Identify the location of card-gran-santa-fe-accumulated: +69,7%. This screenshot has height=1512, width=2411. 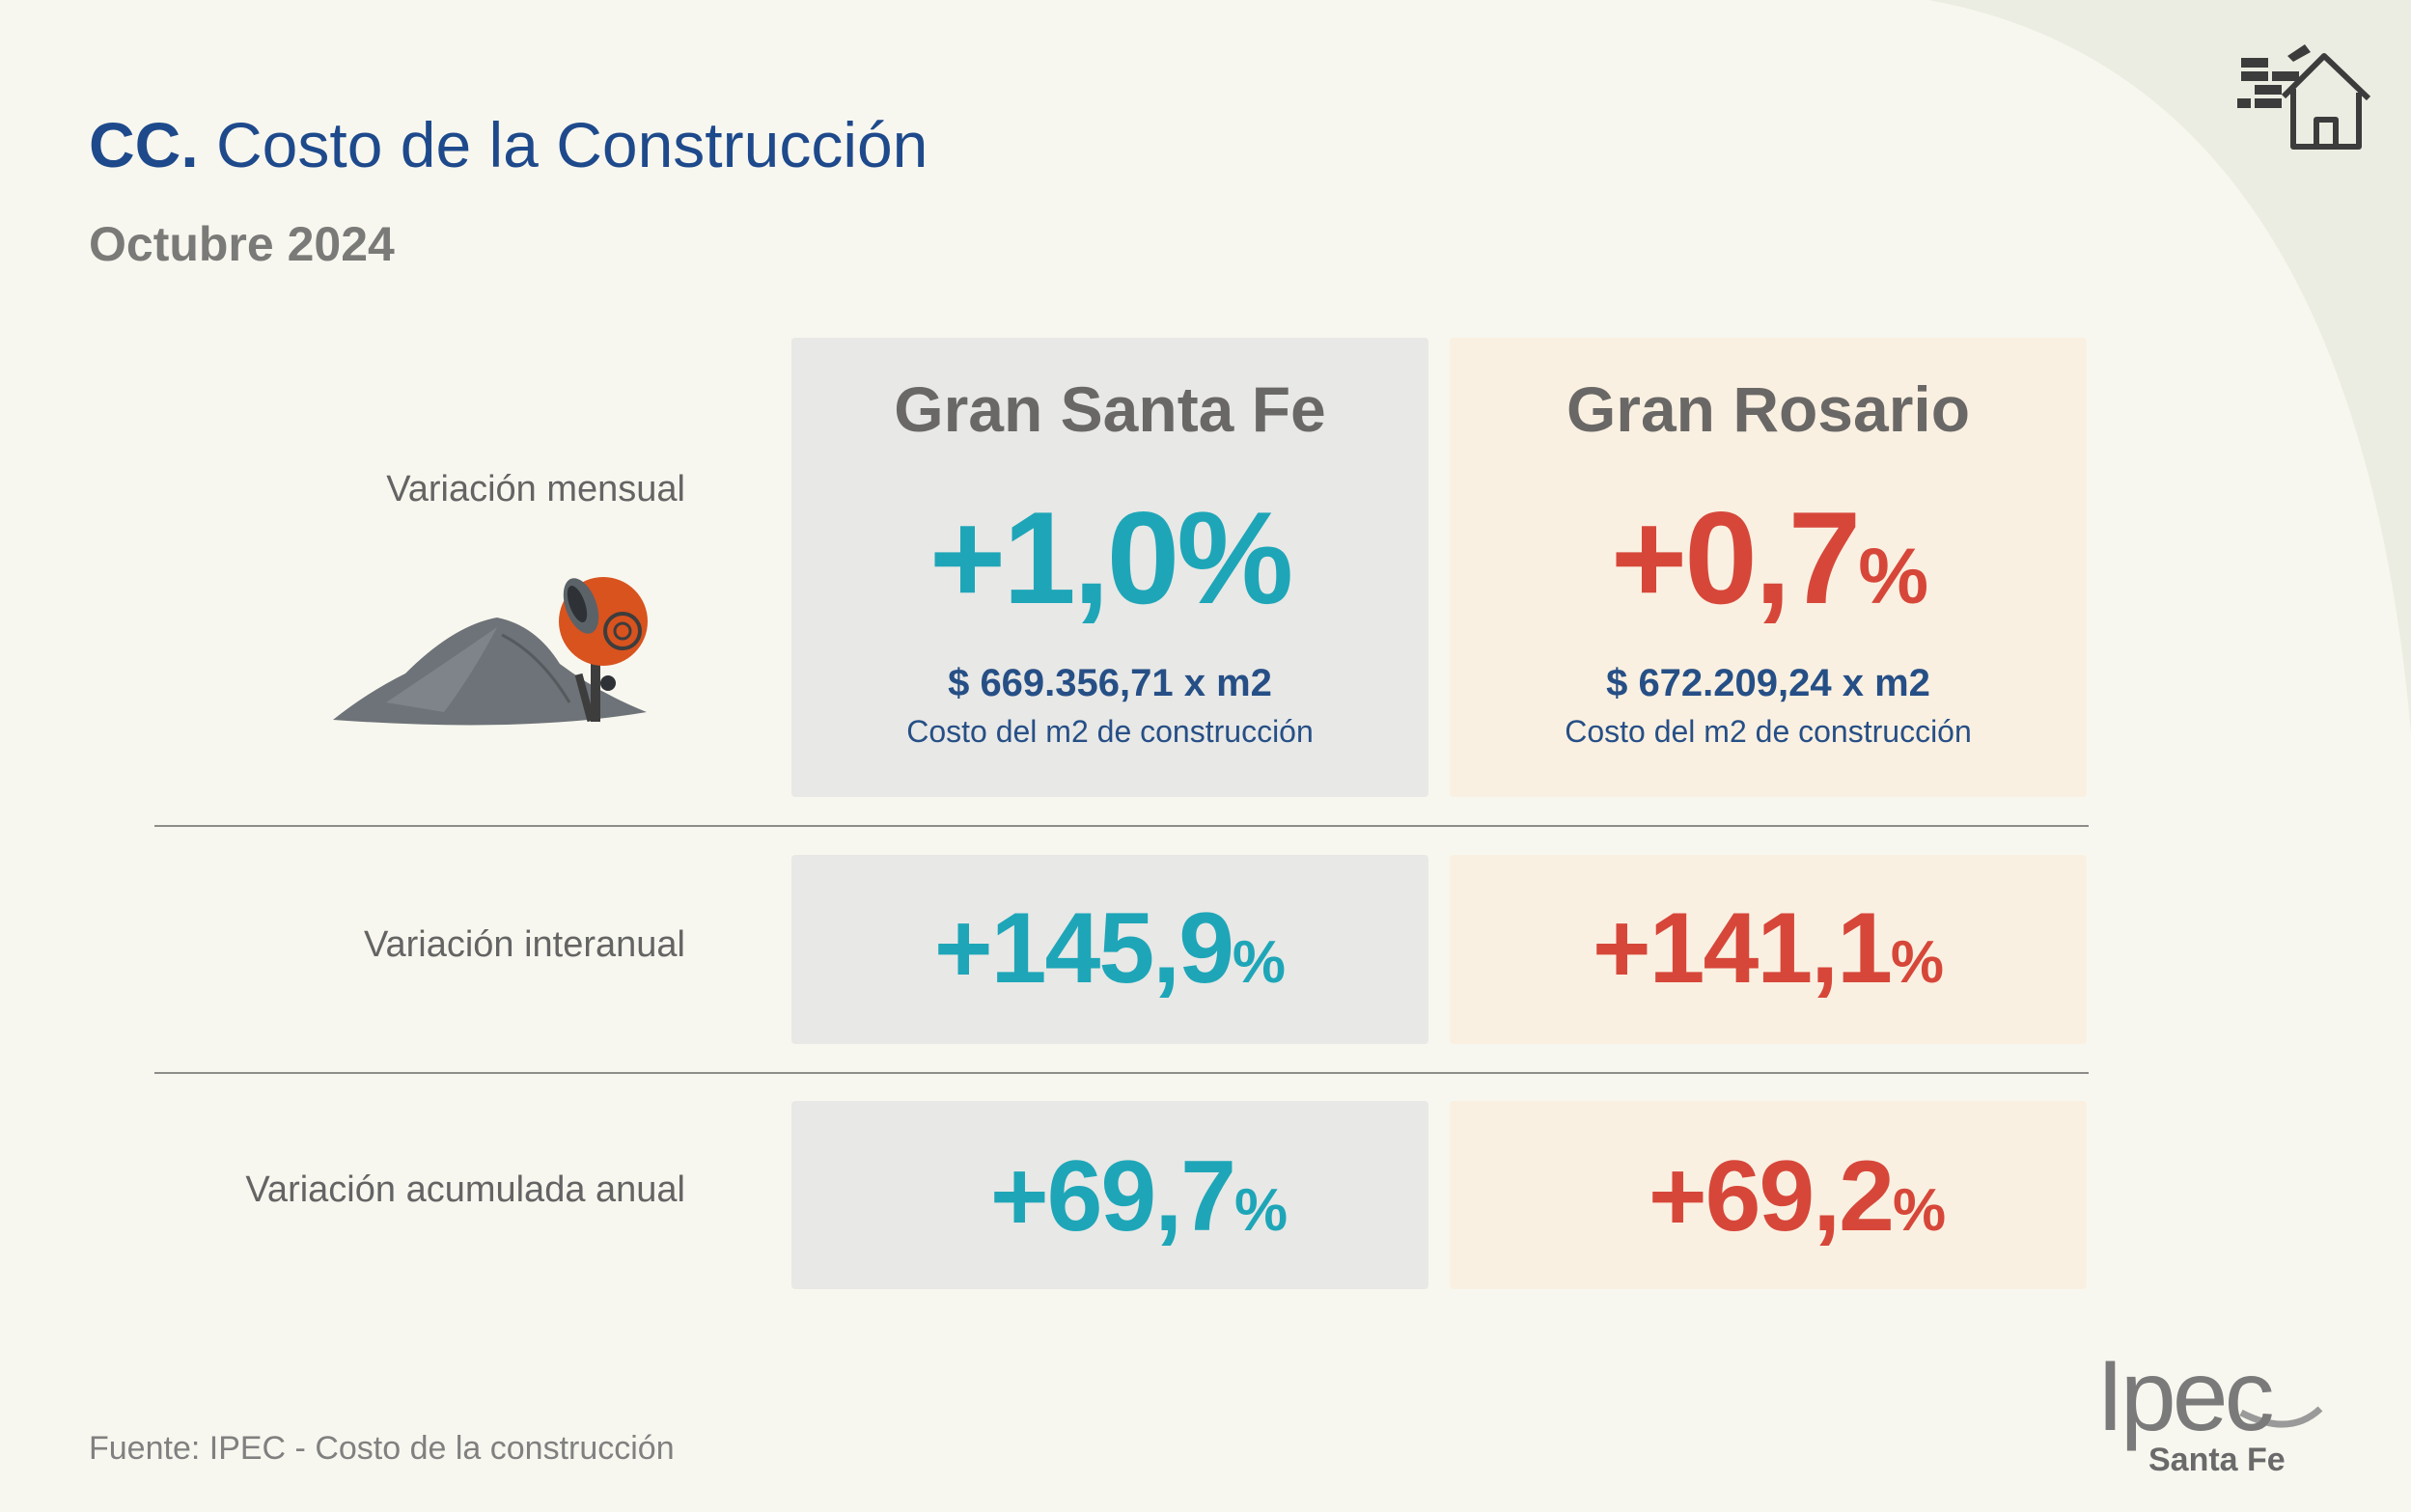
(1109, 1195).